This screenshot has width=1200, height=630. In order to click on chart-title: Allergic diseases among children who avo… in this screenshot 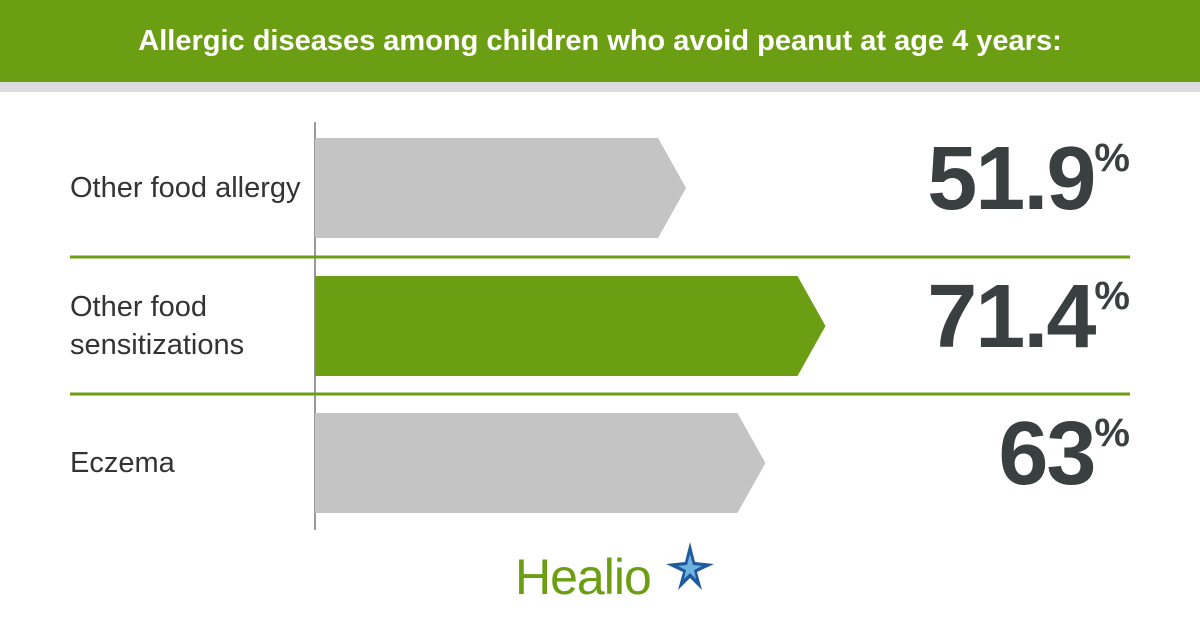, I will do `click(600, 41)`.